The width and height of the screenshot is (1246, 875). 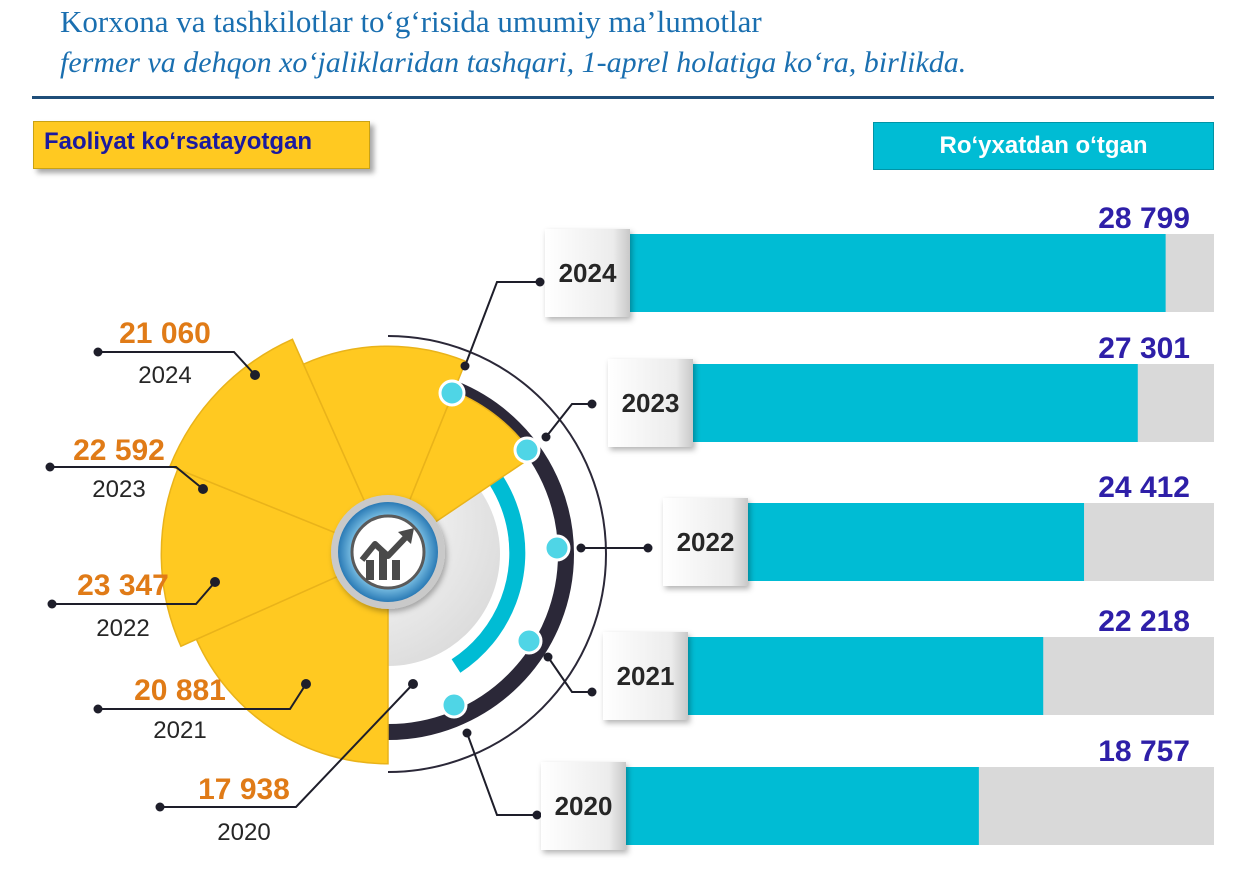 I want to click on registered-legend-label: Ro‘yxatdan o‘tgan, so click(x=1043, y=146).